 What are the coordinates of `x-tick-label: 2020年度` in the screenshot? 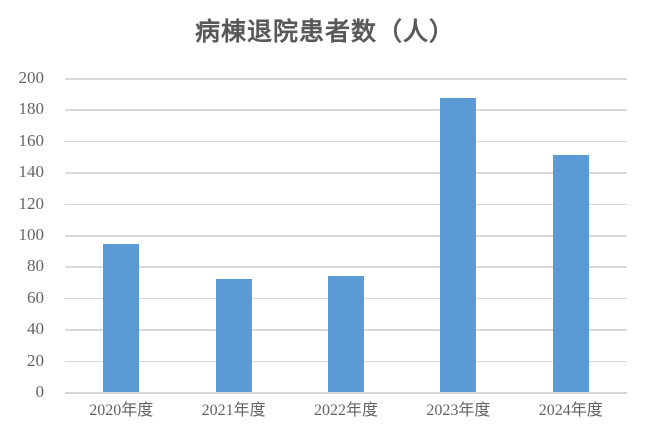 It's located at (121, 410).